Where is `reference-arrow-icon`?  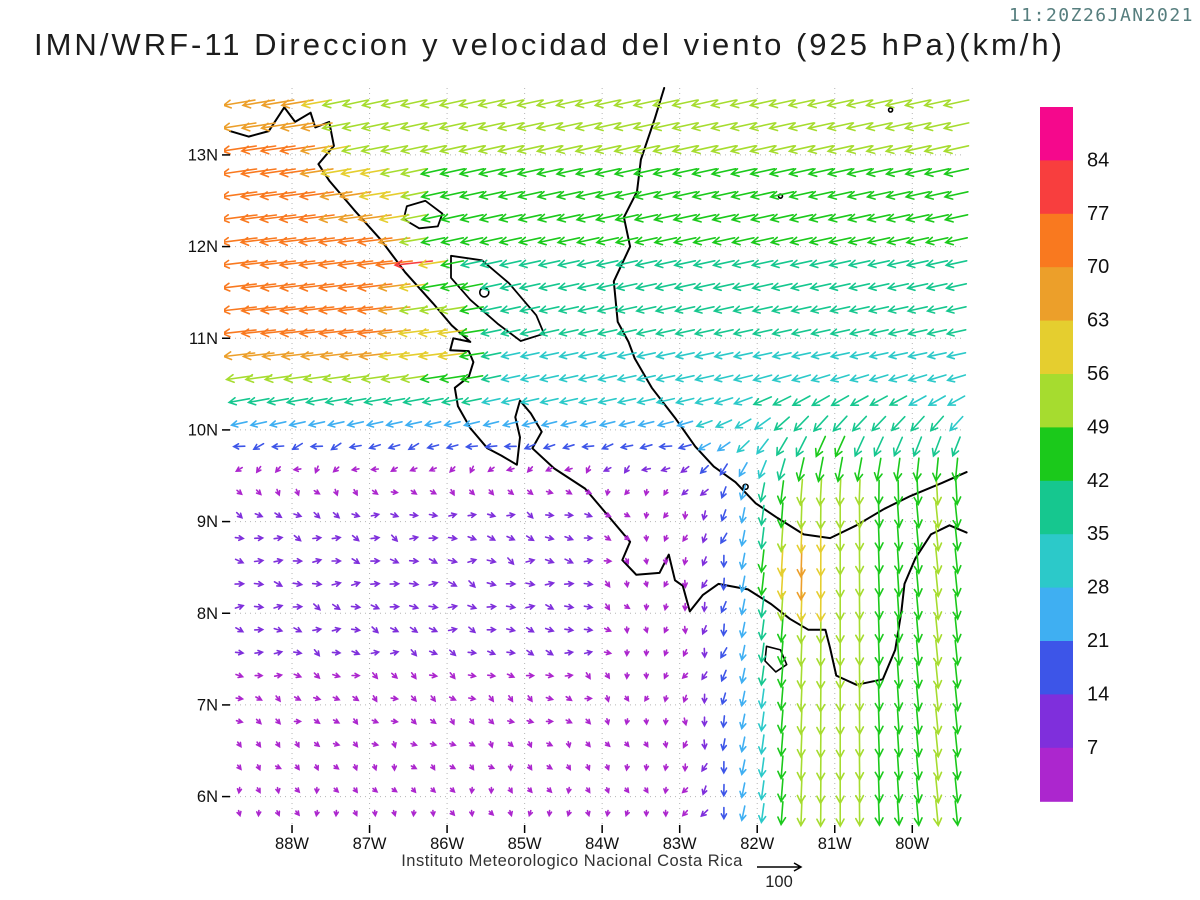
reference-arrow-icon is located at coordinates (780, 867).